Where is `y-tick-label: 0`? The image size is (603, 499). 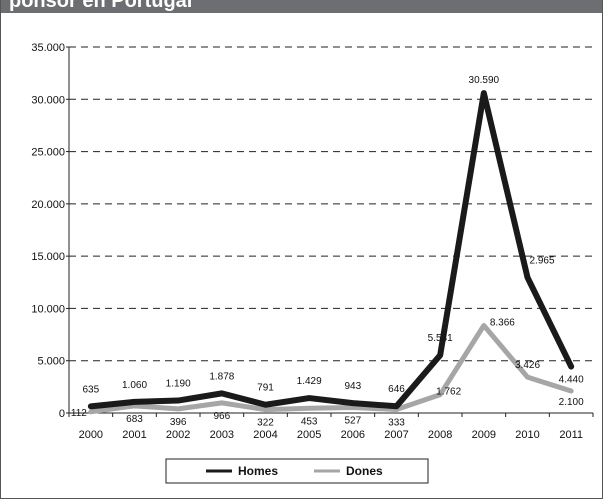
y-tick-label: 0 is located at coordinates (62, 414).